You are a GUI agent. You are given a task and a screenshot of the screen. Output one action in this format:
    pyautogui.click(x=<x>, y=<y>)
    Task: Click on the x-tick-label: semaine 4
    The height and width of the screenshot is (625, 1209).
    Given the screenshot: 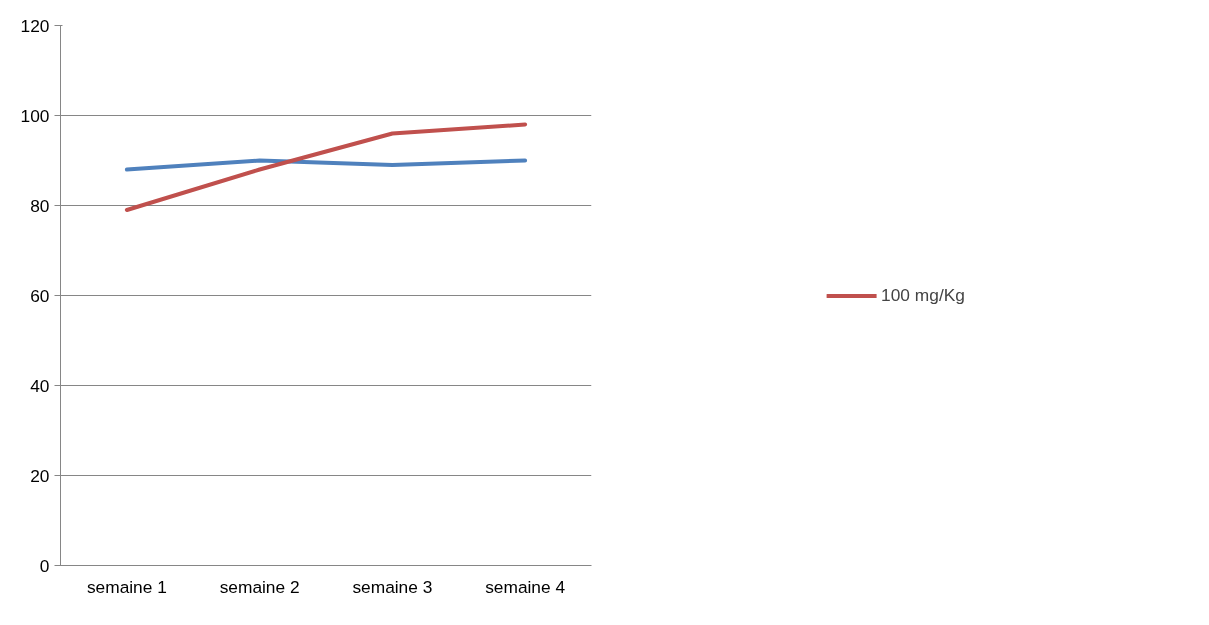 What is the action you would take?
    pyautogui.click(x=525, y=586)
    